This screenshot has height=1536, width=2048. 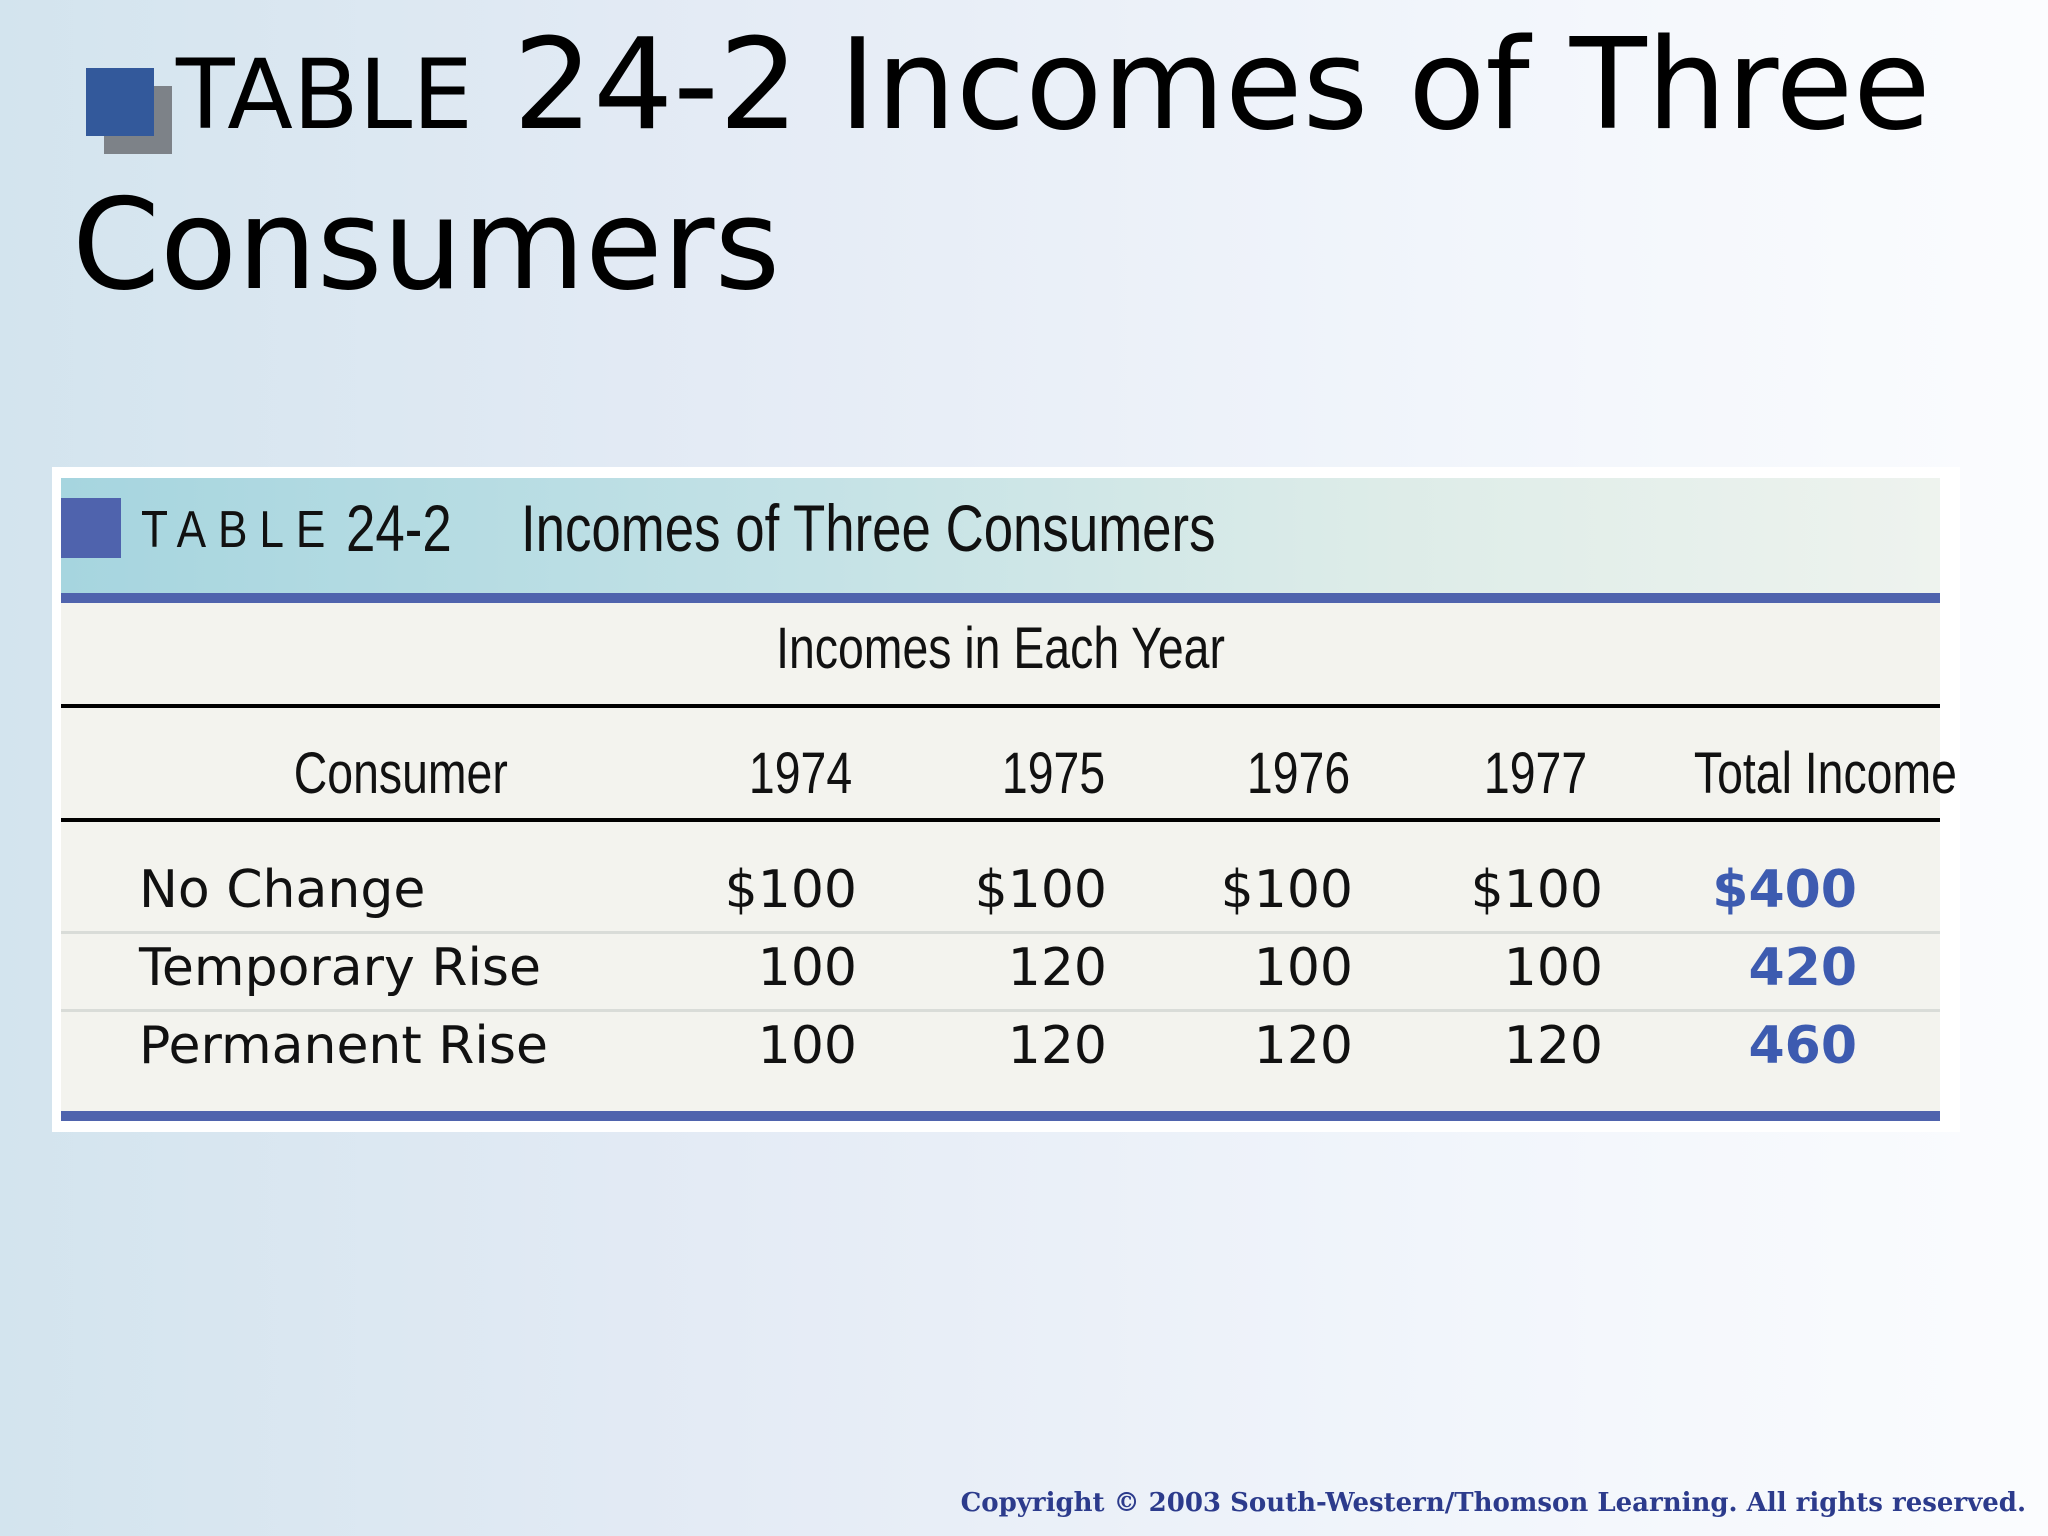 What do you see at coordinates (401, 773) in the screenshot?
I see `column-header-consumer: Consumer` at bounding box center [401, 773].